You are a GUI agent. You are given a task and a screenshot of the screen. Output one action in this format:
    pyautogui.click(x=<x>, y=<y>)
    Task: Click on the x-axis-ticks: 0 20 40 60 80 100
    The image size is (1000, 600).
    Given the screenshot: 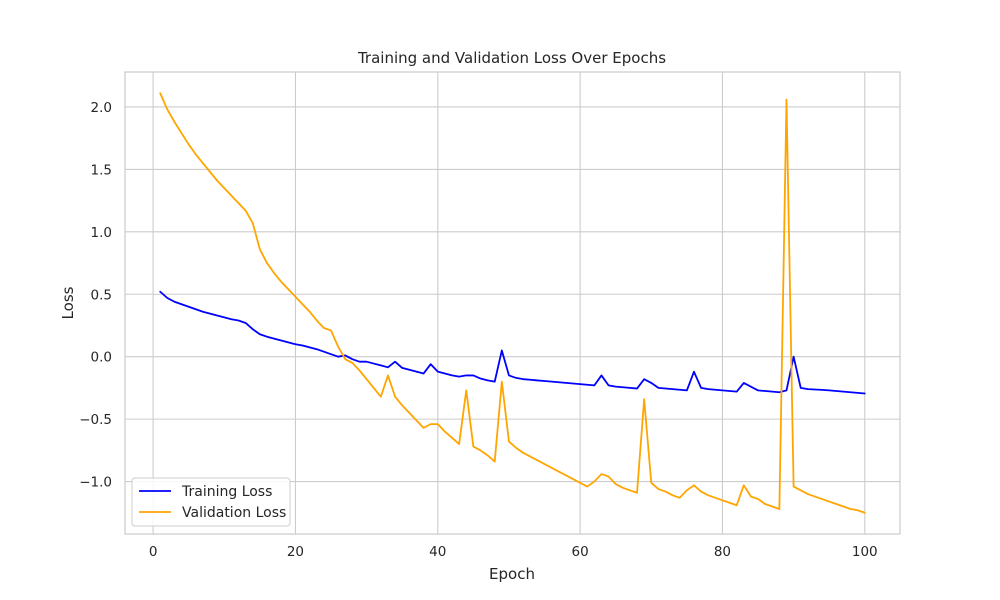 What is the action you would take?
    pyautogui.click(x=513, y=552)
    